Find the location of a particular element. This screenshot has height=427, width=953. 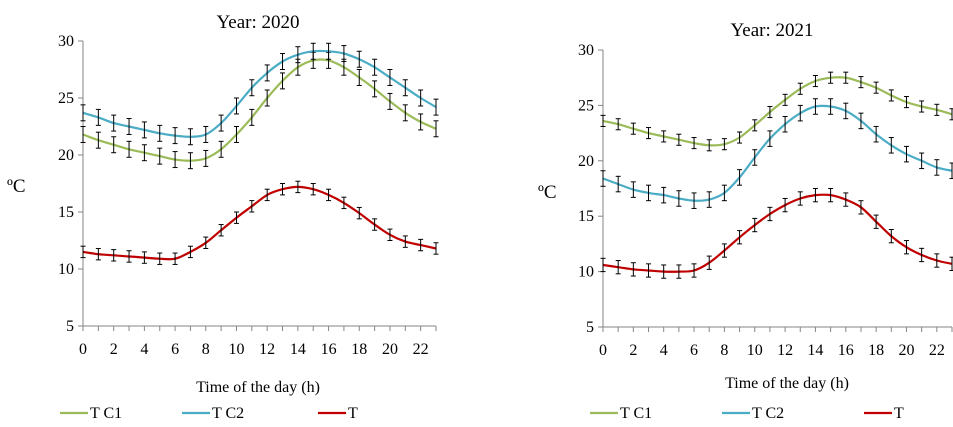

x-tick-label: 14 is located at coordinates (298, 349).